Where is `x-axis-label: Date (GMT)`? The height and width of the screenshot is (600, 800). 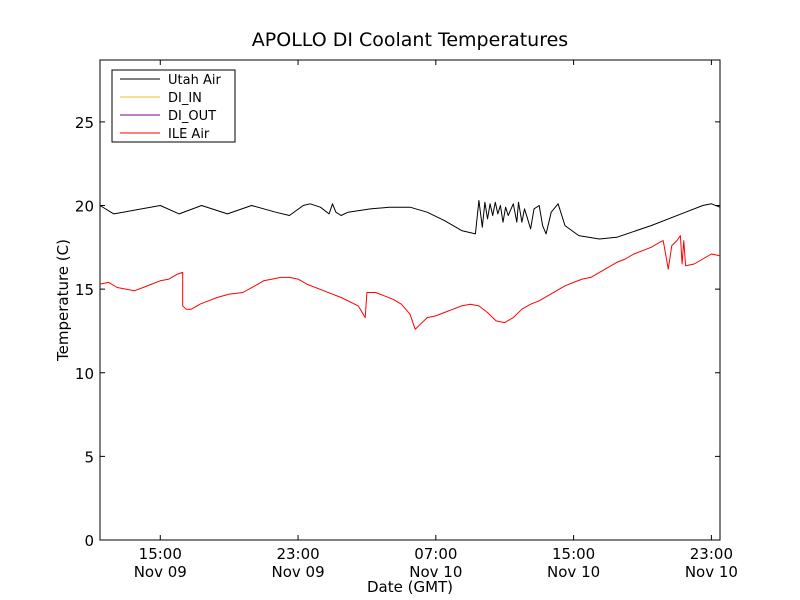 x-axis-label: Date (GMT) is located at coordinates (410, 587).